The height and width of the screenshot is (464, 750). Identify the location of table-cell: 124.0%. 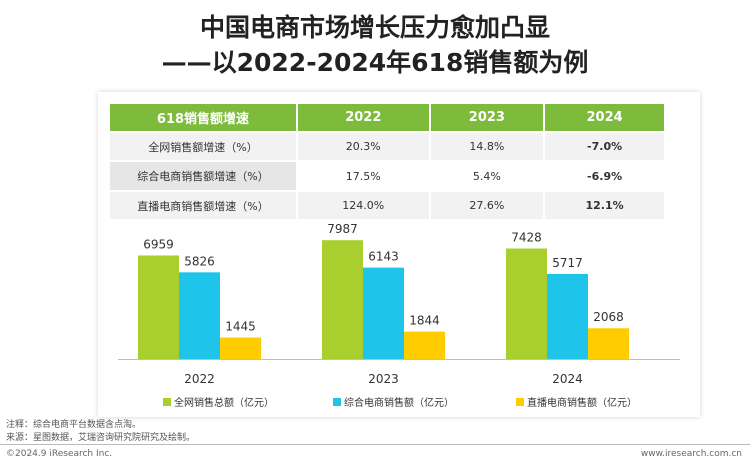
(363, 205).